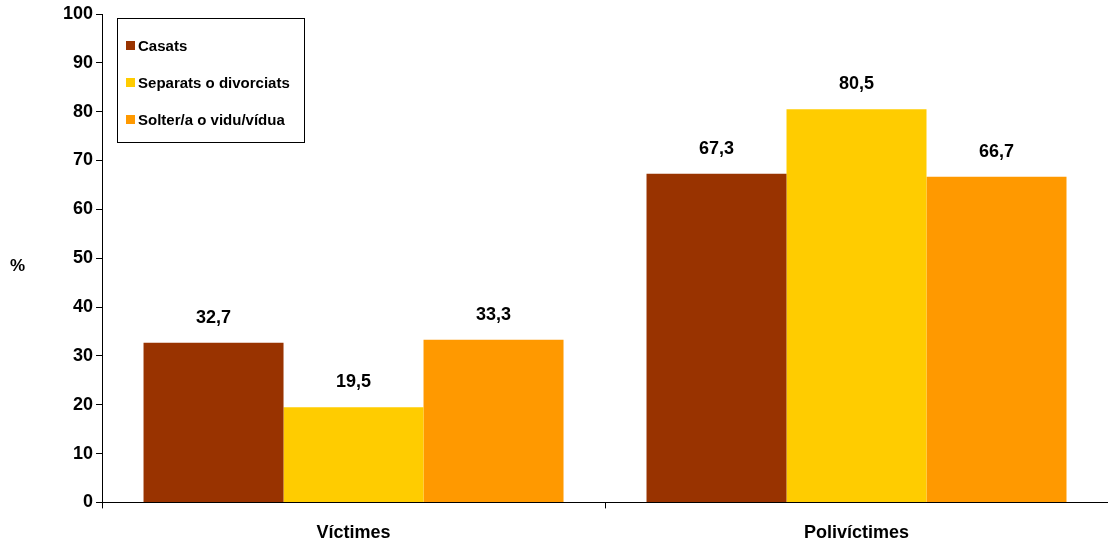 Image resolution: width=1108 pixels, height=558 pixels. What do you see at coordinates (354, 381) in the screenshot?
I see `data-label: 19,5` at bounding box center [354, 381].